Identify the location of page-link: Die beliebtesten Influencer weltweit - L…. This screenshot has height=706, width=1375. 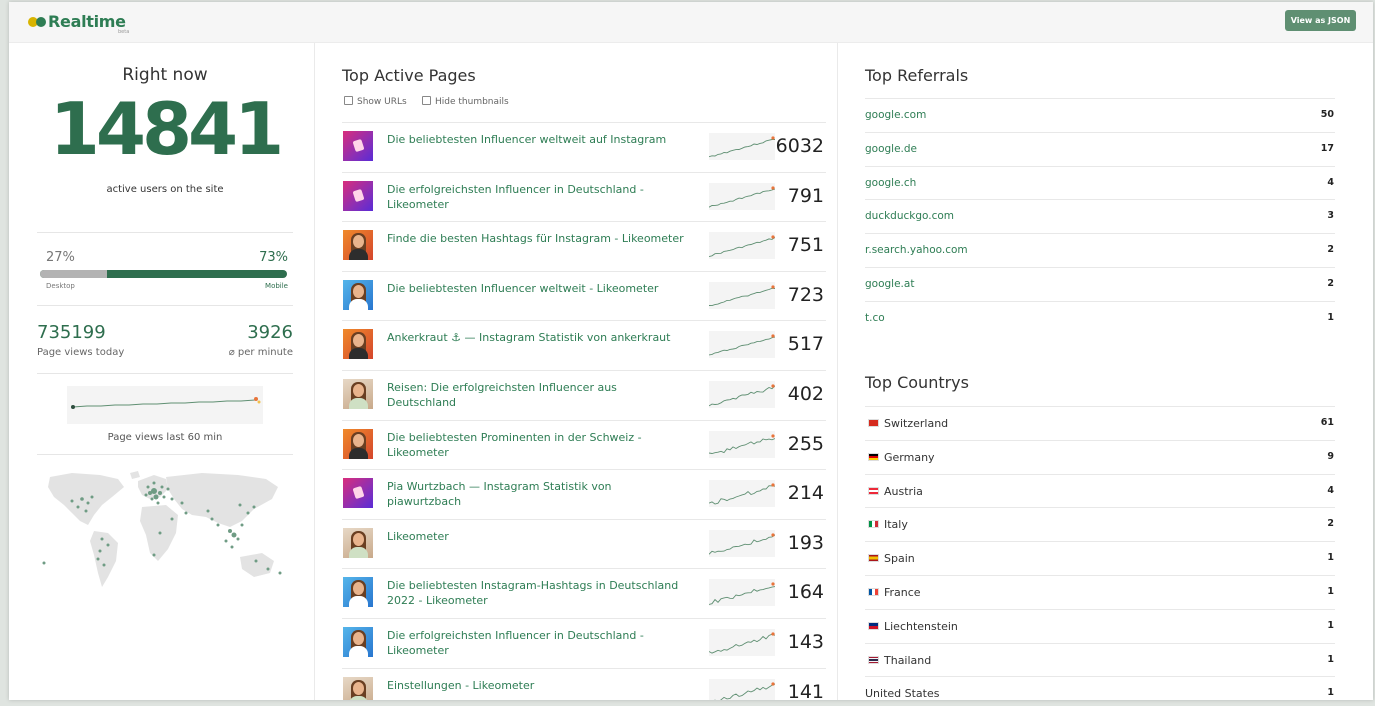
(523, 288).